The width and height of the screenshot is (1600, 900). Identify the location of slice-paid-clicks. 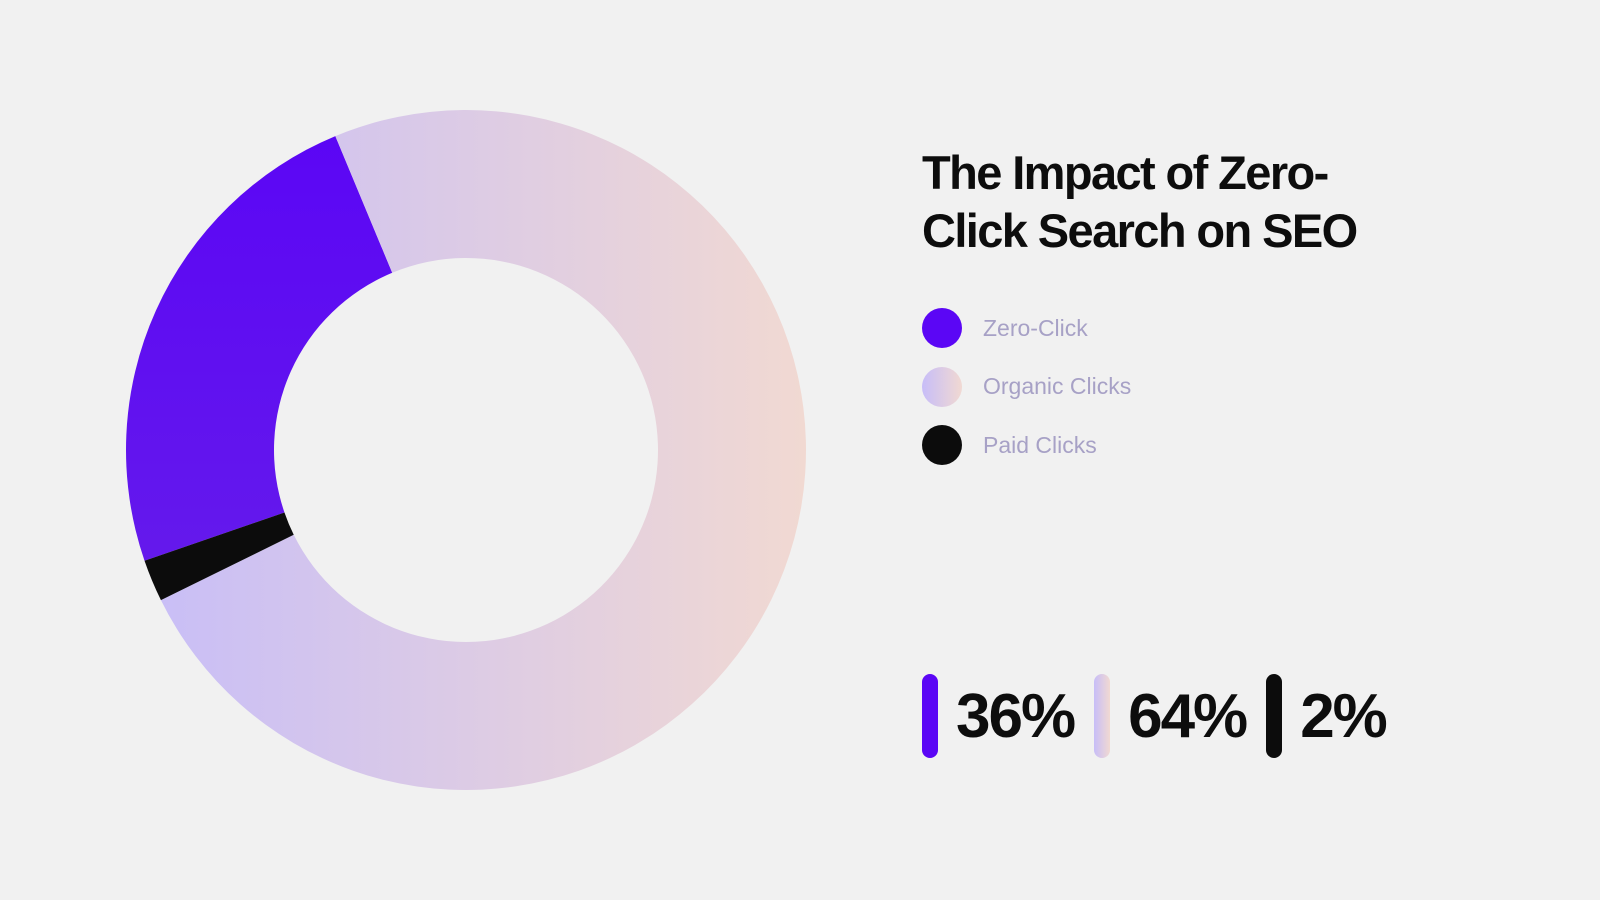
(219, 556).